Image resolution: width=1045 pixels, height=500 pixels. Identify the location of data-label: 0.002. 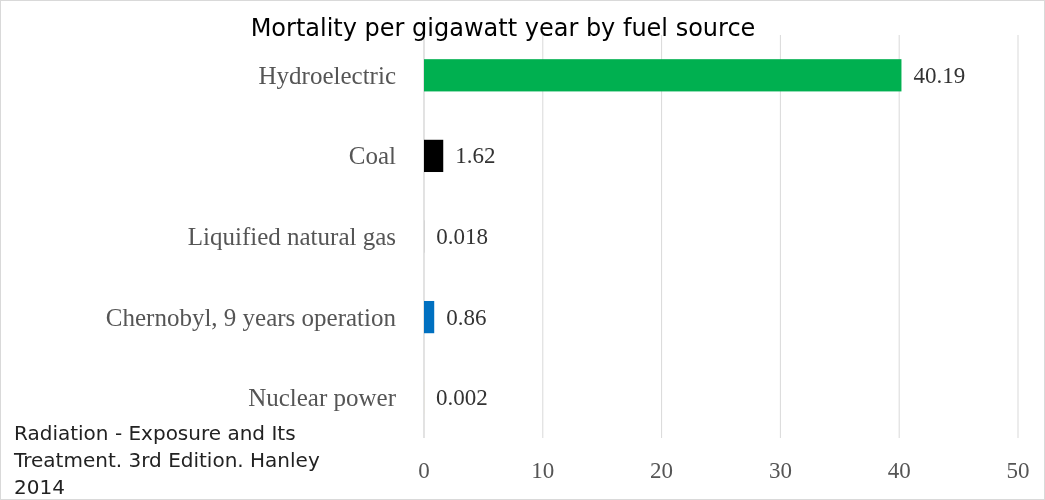
(462, 398).